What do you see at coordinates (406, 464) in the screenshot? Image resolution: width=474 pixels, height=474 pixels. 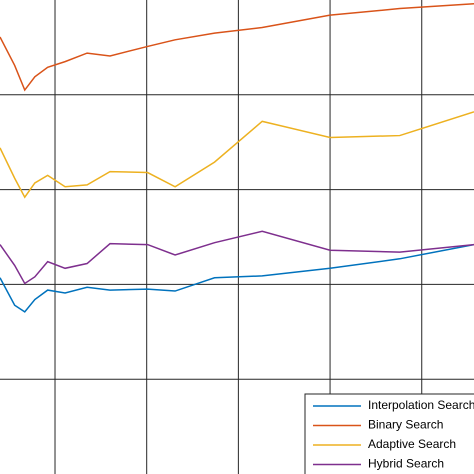 I see `legend-label: Hybrid Search` at bounding box center [406, 464].